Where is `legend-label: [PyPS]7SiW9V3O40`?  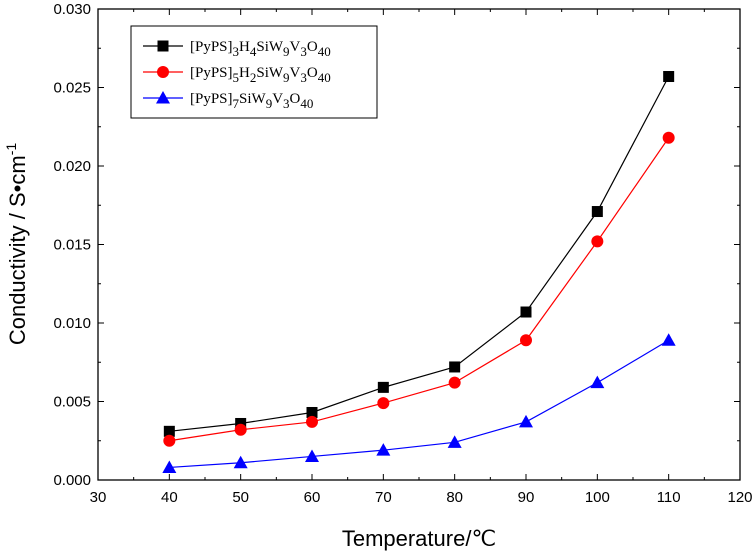 legend-label: [PyPS]7SiW9V3O40 is located at coordinates (251, 101).